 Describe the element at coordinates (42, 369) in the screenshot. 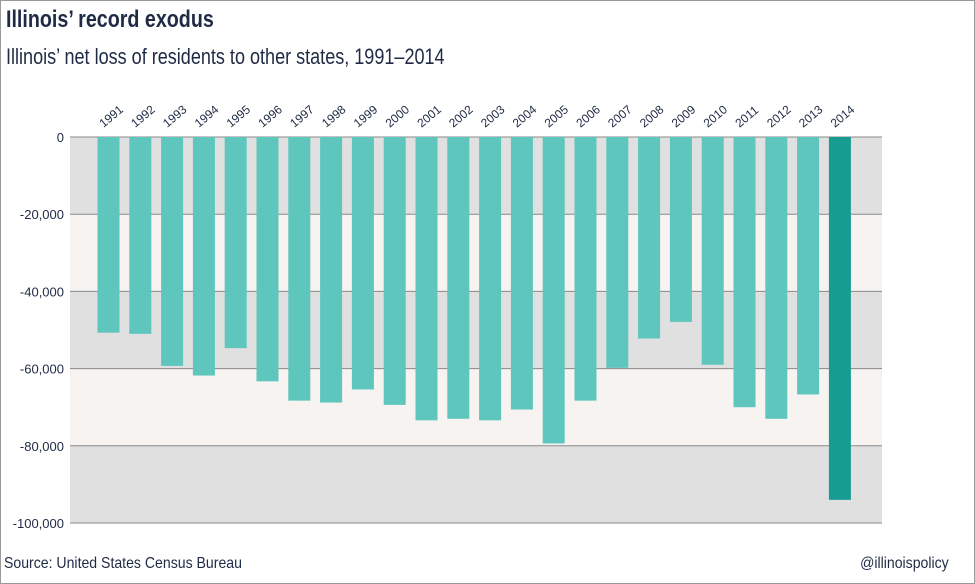

I see `y-tick-label: -60,000` at that location.